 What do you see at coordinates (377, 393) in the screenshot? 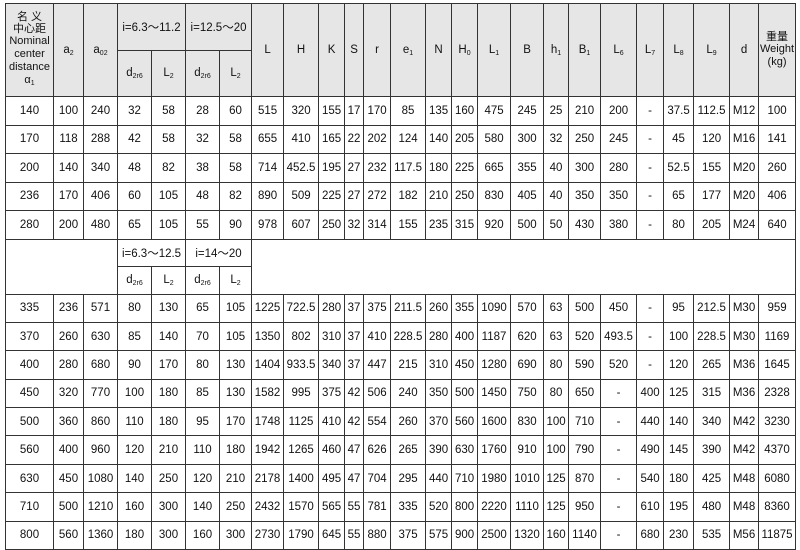
I see `table-cell: 506` at bounding box center [377, 393].